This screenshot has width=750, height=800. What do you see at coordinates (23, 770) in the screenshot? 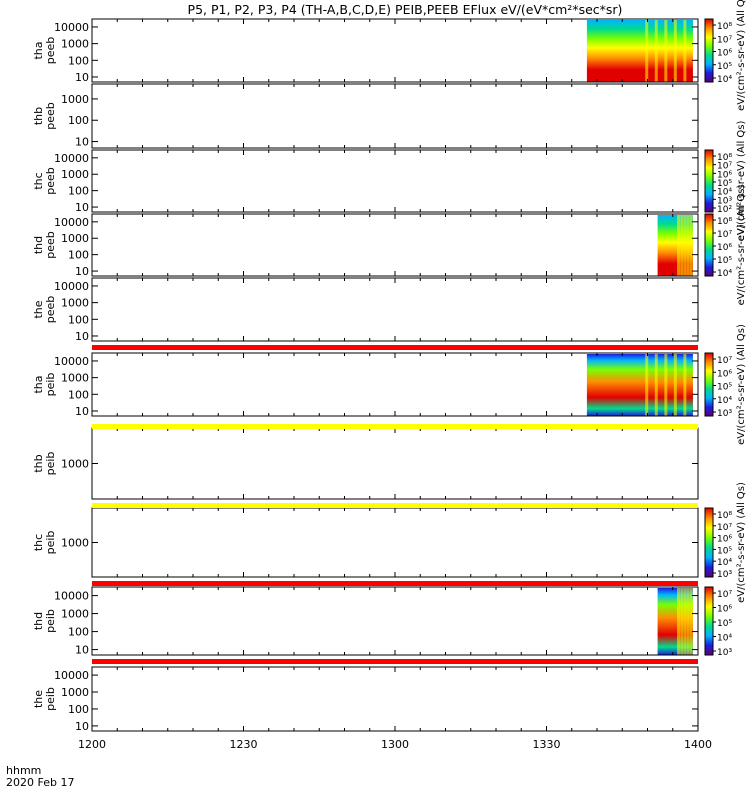
I see `time-axis-label: hhmm` at bounding box center [23, 770].